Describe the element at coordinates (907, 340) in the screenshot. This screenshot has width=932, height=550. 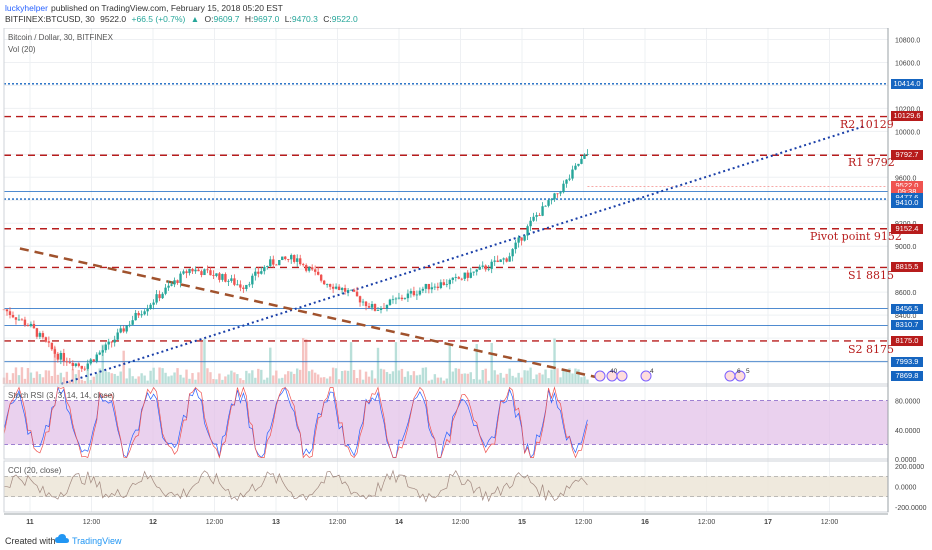
I see `price-tag: 8175.0` at that location.